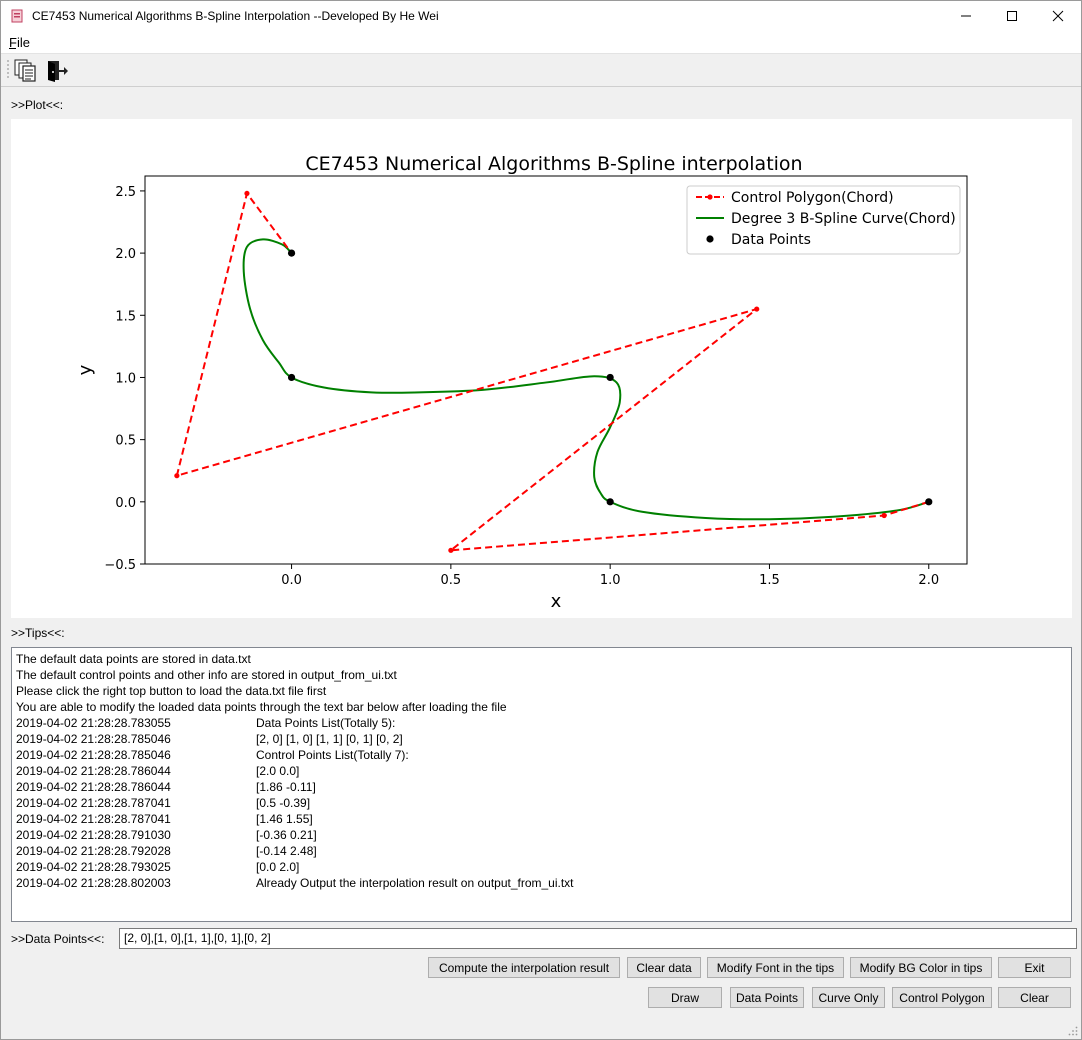 The height and width of the screenshot is (1040, 1082). What do you see at coordinates (125, 192) in the screenshot?
I see `y-tick-label: 2.5` at bounding box center [125, 192].